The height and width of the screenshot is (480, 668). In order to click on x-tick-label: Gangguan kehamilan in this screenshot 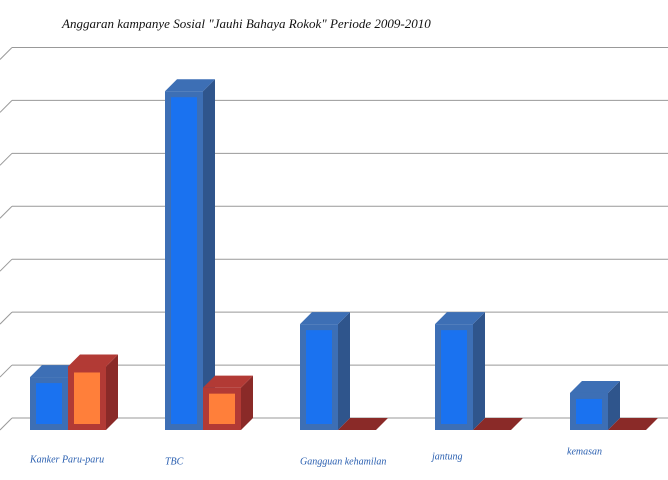, I will do `click(343, 461)`.